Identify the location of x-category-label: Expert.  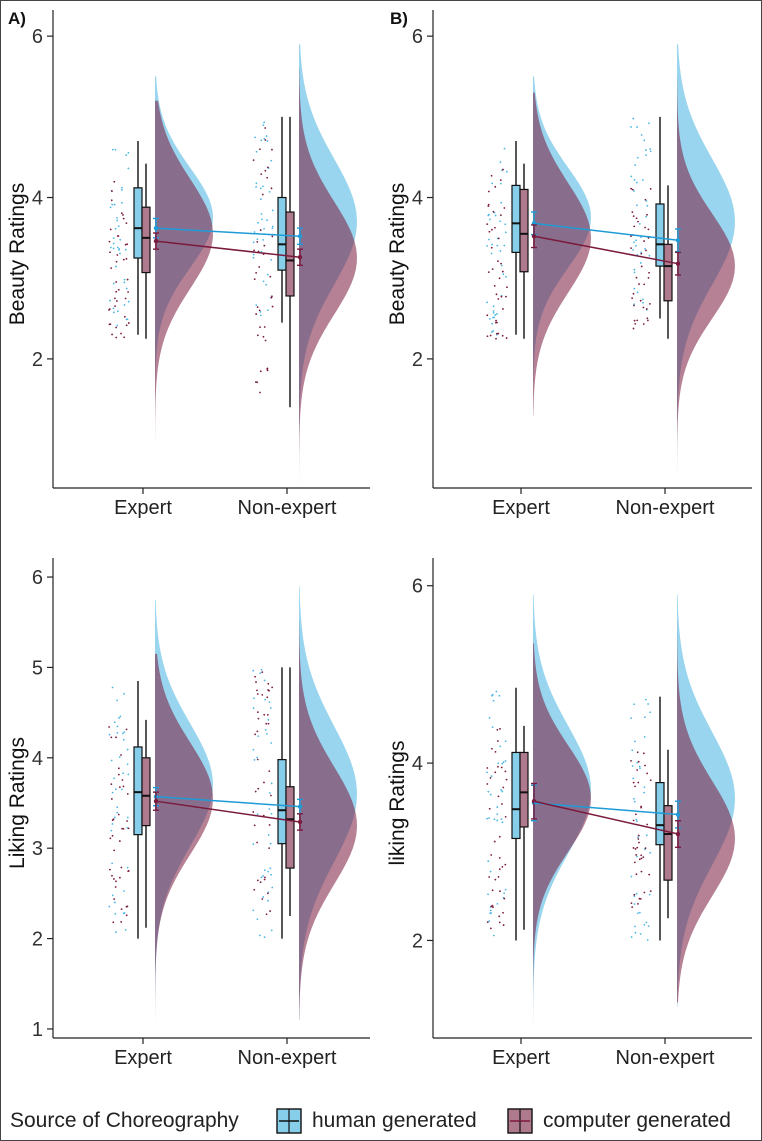
(521, 1058).